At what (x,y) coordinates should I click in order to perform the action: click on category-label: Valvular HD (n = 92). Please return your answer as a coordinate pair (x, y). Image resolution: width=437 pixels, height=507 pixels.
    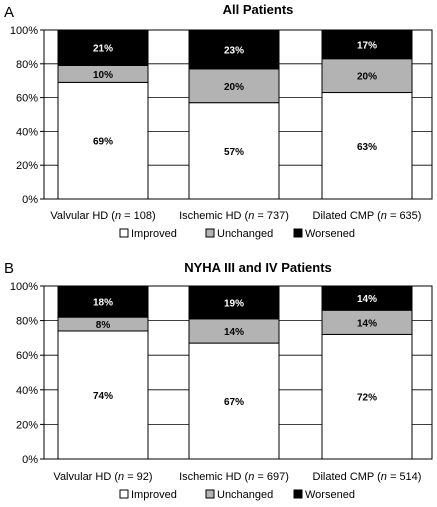
    Looking at the image, I should click on (102, 477).